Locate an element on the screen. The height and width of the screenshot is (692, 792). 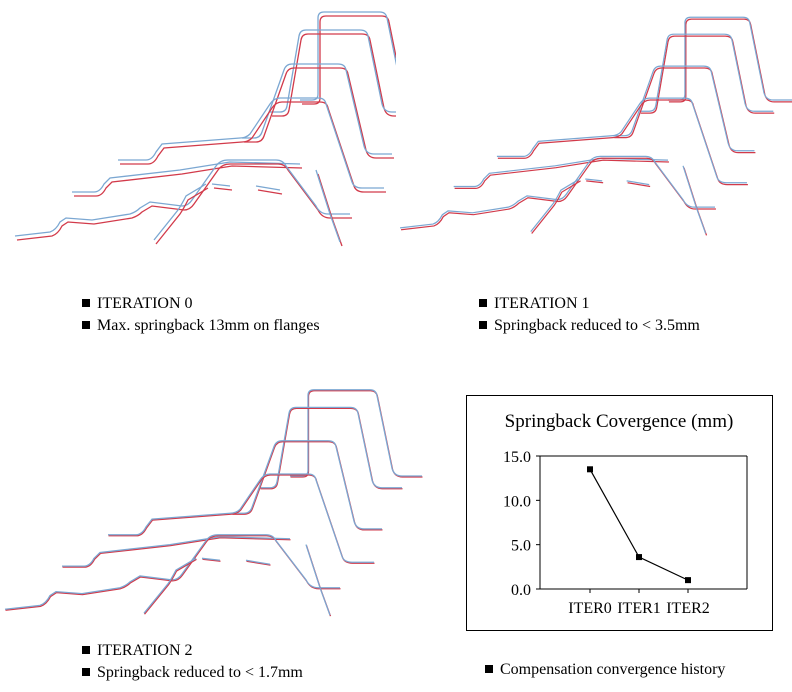
y-tick-label: 0.0 is located at coordinates (521, 590).